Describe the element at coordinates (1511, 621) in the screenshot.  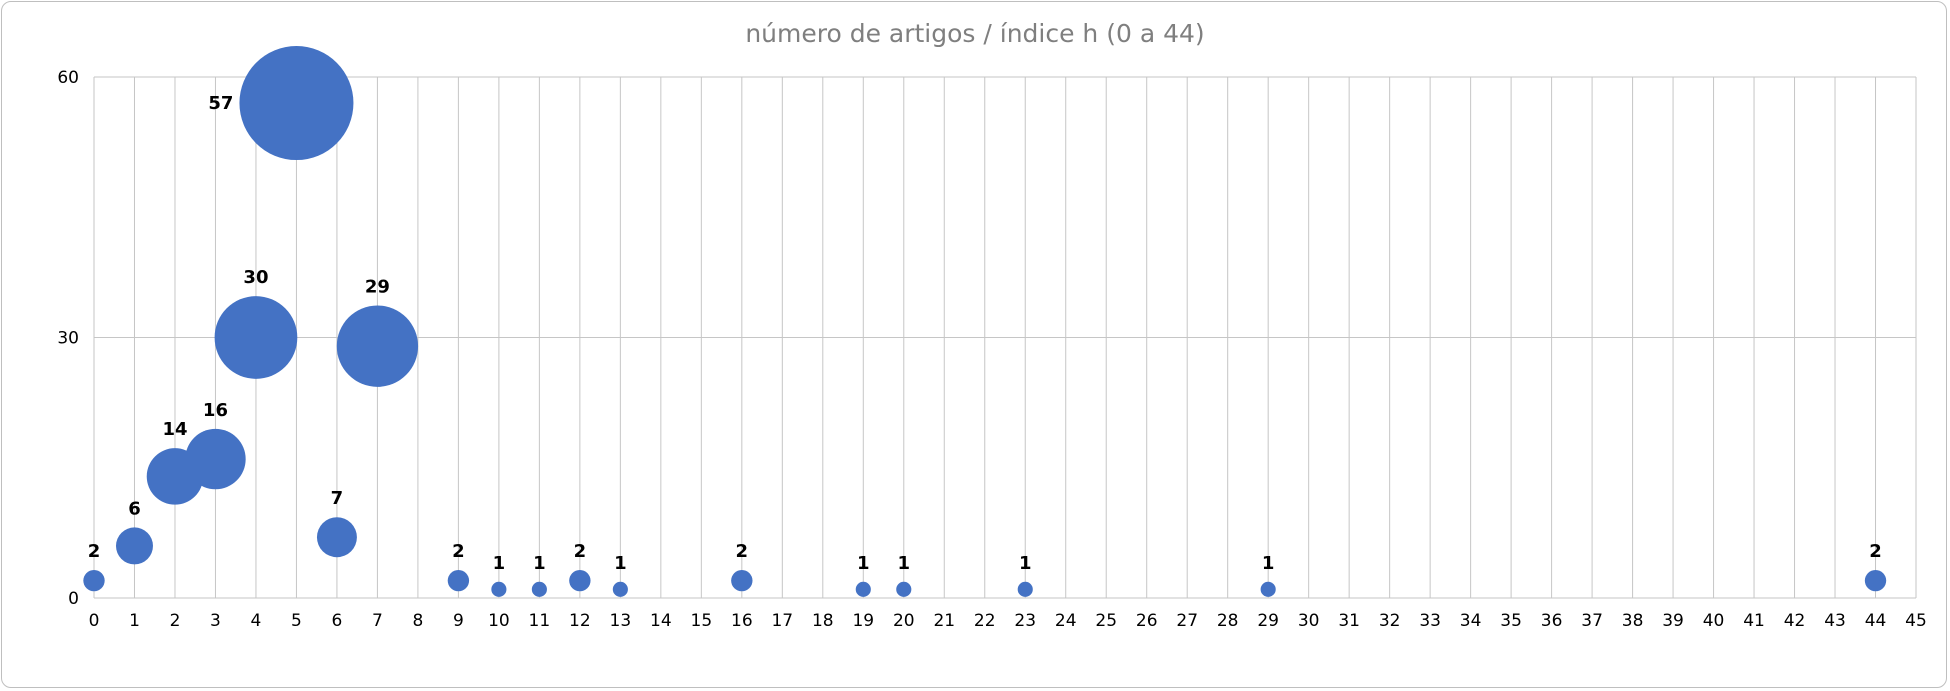
I see `x-tick-label: 35` at that location.